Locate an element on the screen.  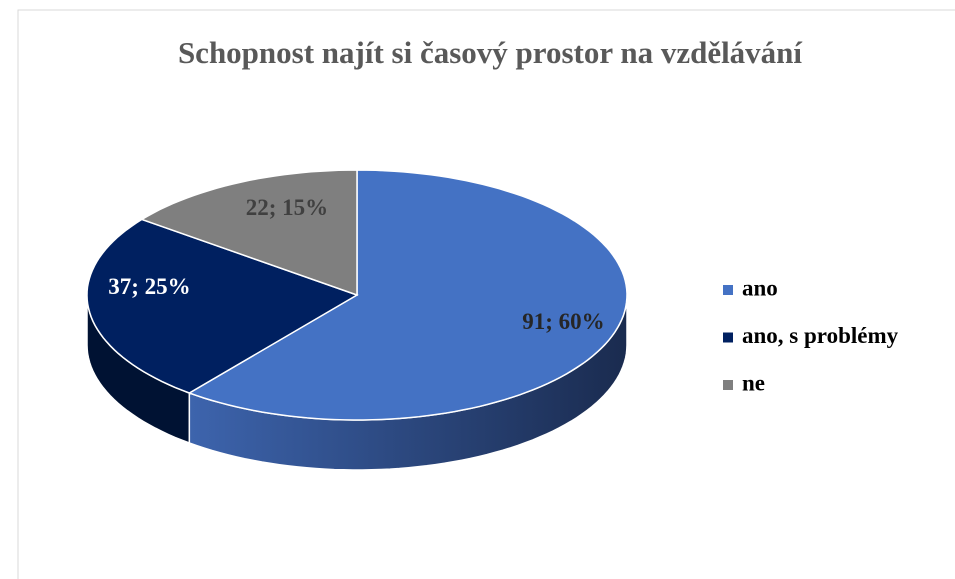
legend: ano ano, s problémy ne is located at coordinates (811, 335).